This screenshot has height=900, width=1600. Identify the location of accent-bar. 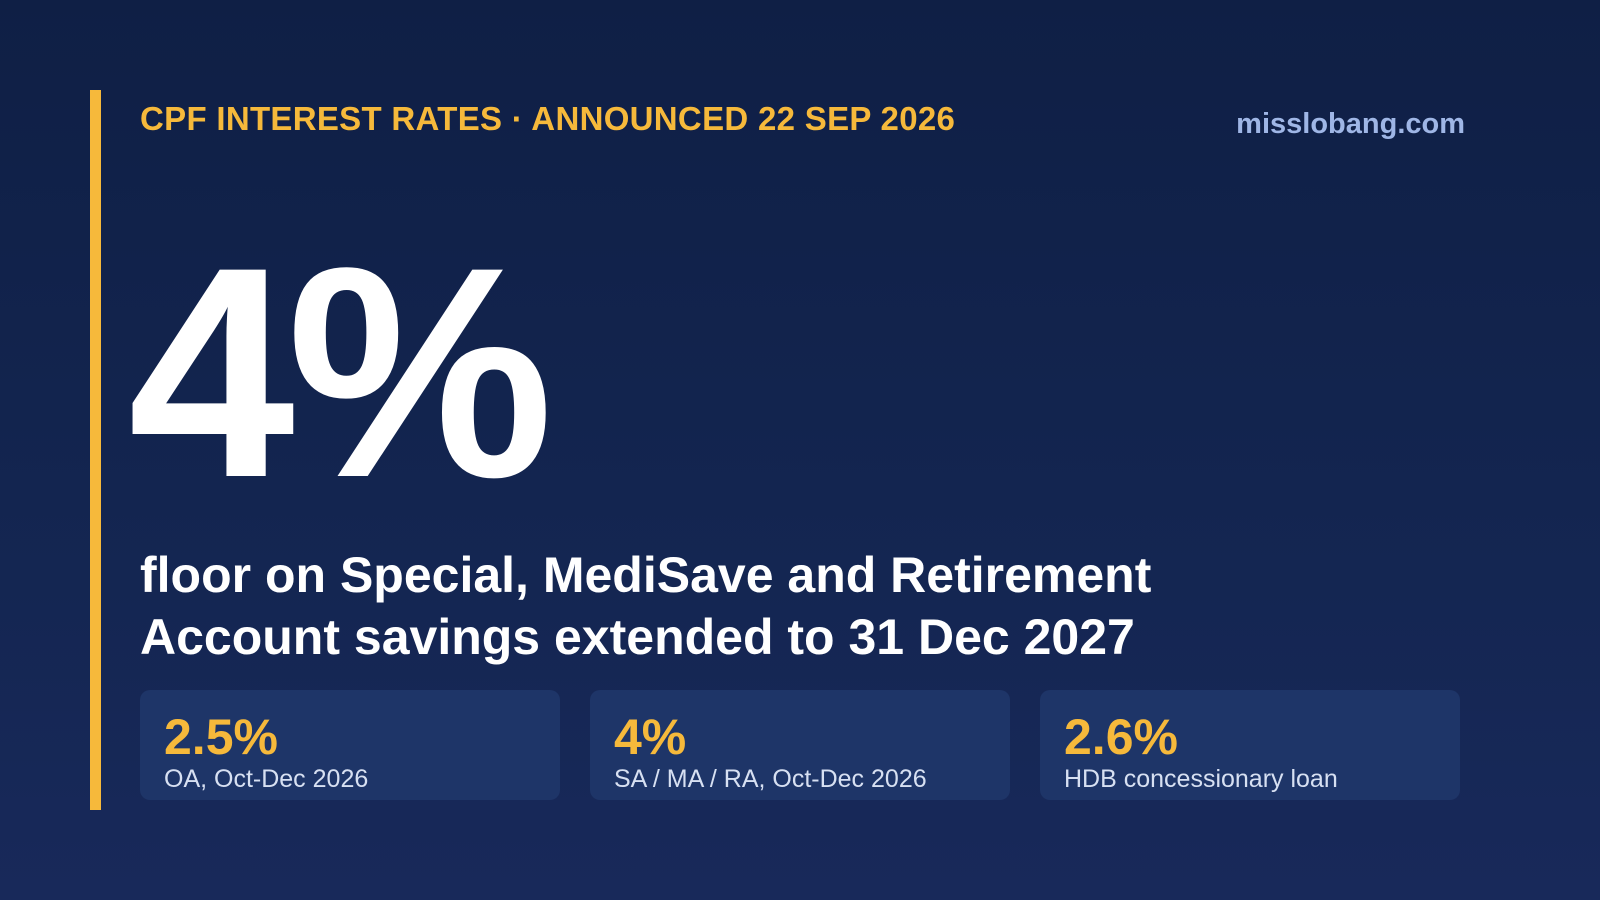
(95, 450).